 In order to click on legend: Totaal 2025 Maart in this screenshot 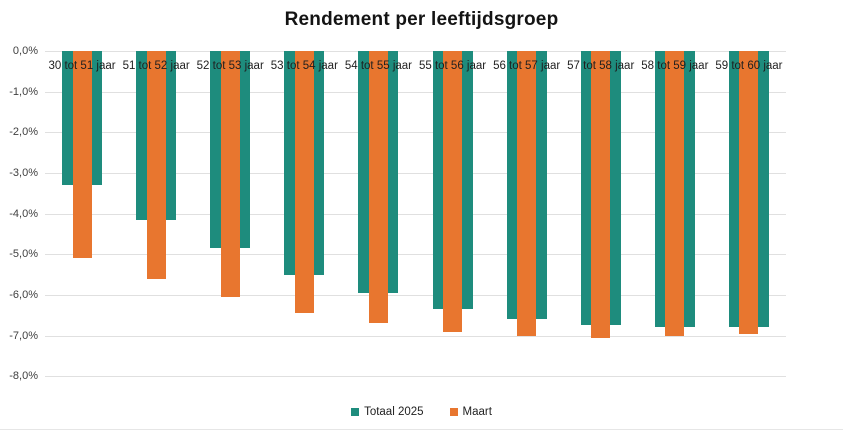, I will do `click(421, 412)`.